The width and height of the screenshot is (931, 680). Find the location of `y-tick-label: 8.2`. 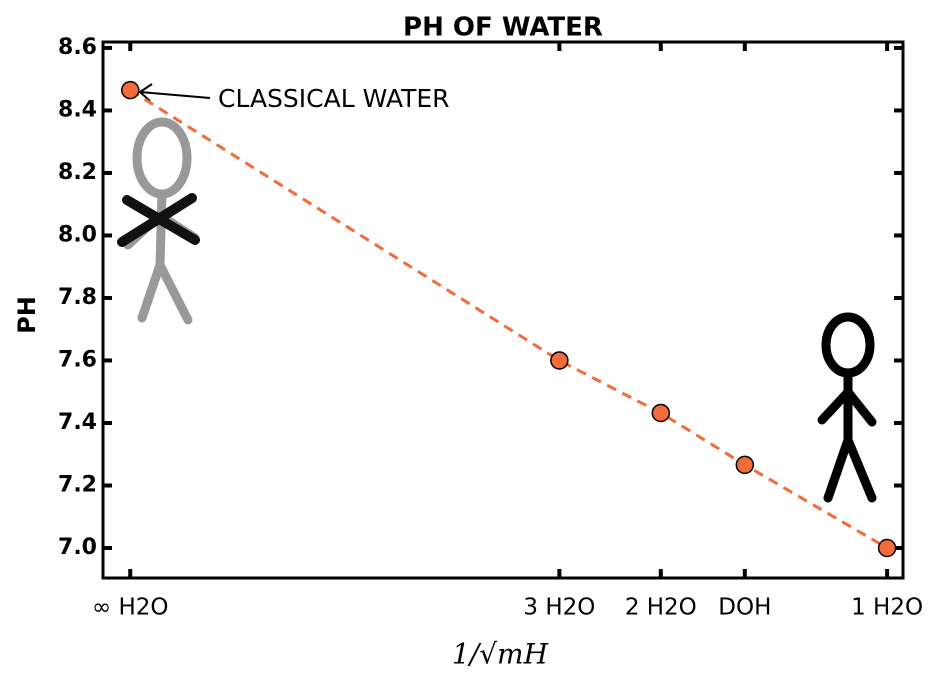

y-tick-label: 8.2 is located at coordinates (77, 172).